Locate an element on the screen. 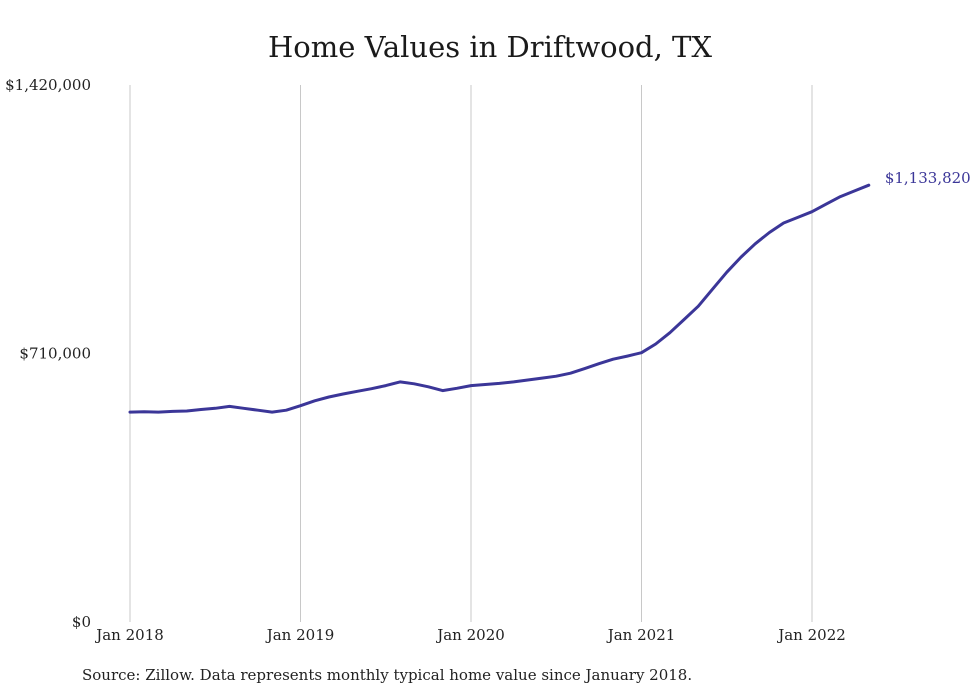 The width and height of the screenshot is (980, 699). x-tick-label: Jan 2020 is located at coordinates (470, 635).